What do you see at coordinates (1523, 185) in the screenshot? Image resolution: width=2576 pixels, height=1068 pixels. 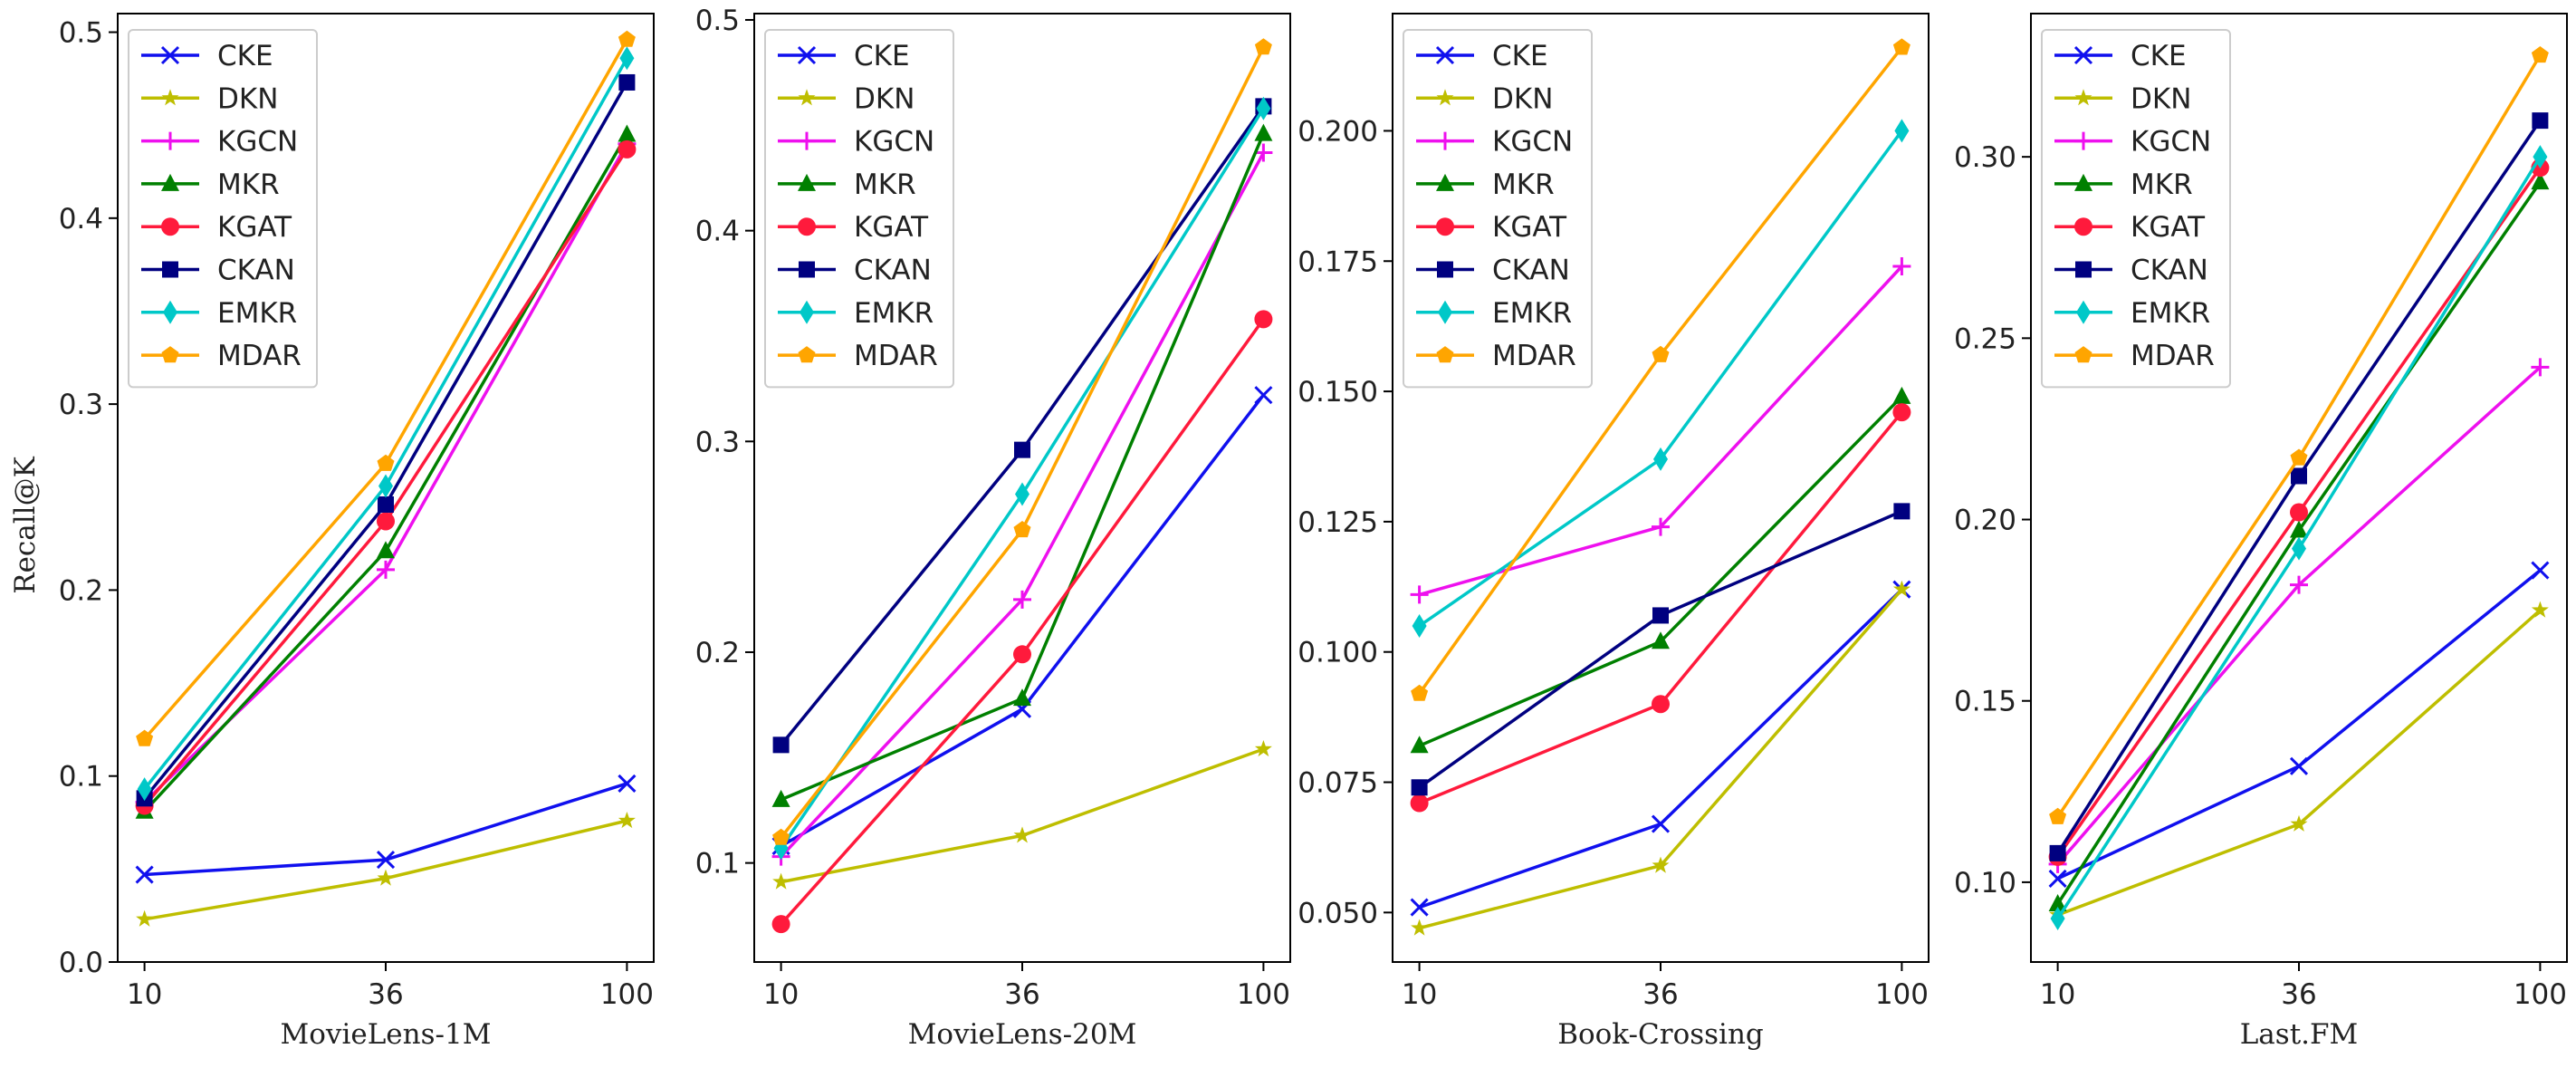 I see `legend-label-mkr: MKR` at bounding box center [1523, 185].